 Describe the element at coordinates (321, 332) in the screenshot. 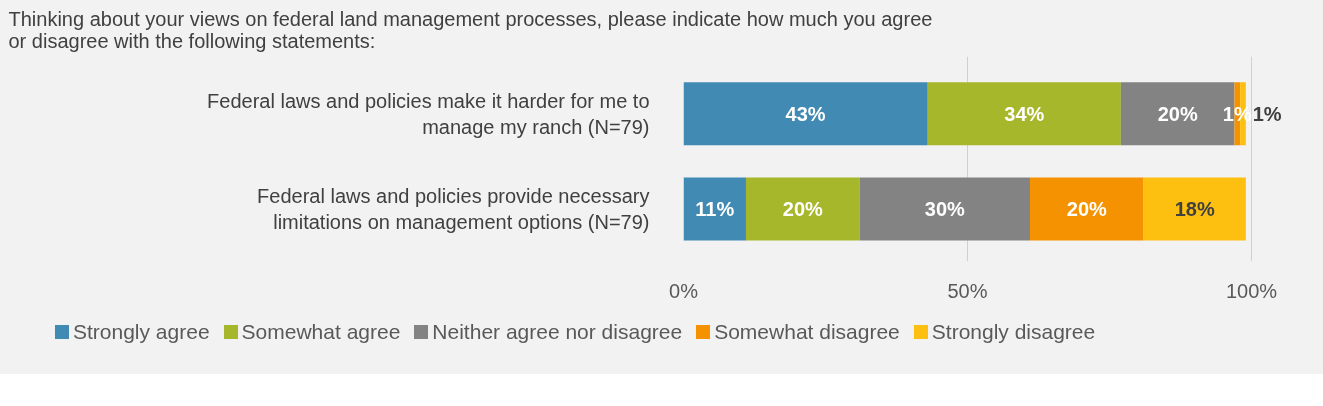

I see `legend-label: Somewhat agree` at that location.